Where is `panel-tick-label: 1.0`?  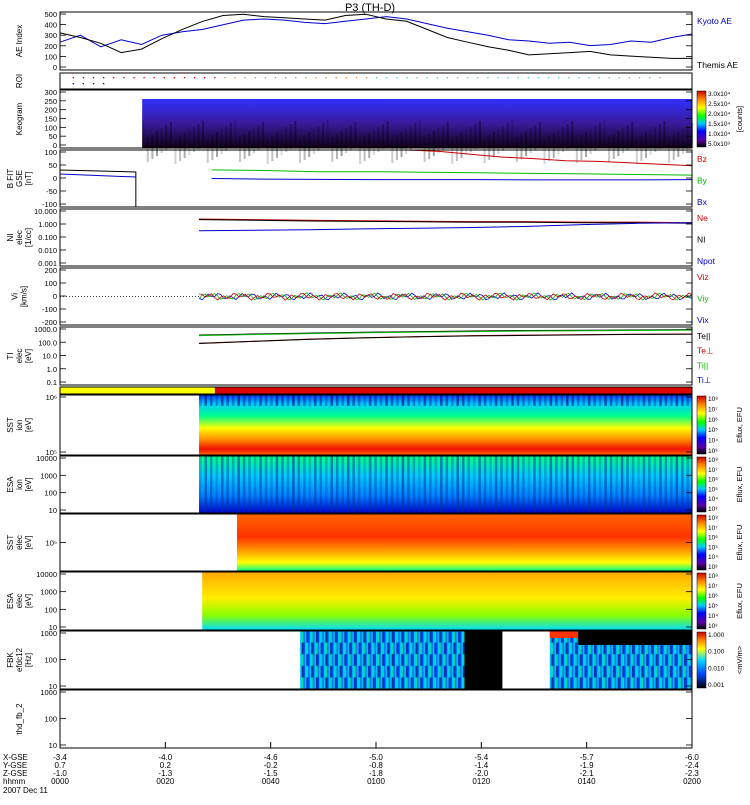 panel-tick-label: 1.0 is located at coordinates (52, 369).